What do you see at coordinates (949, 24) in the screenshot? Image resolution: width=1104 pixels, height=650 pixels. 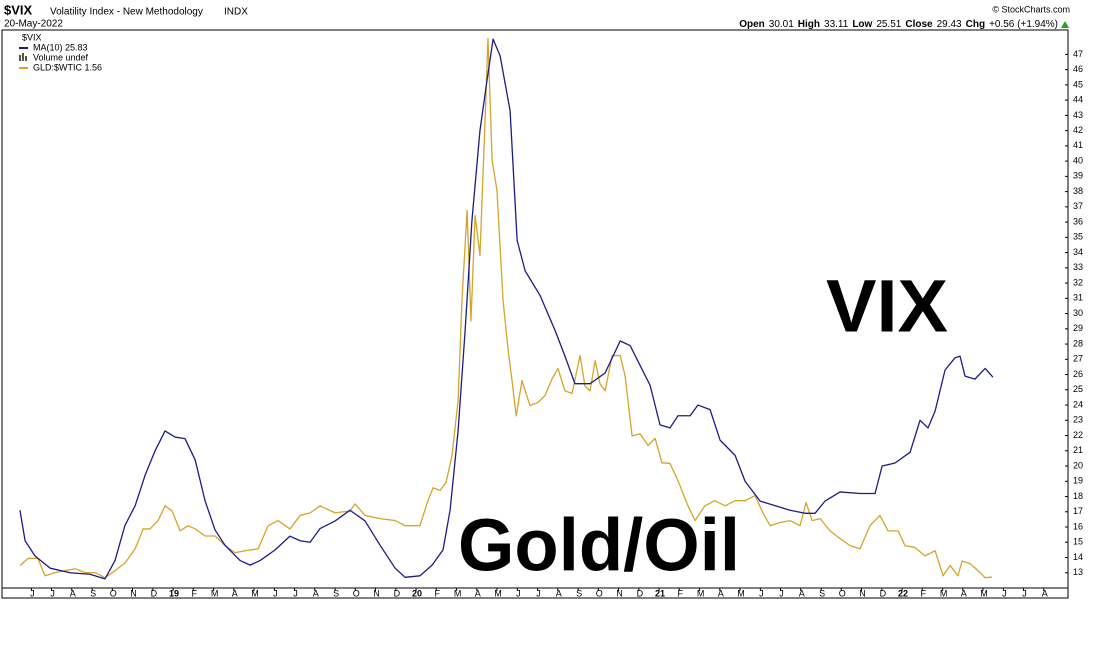 I see `quote-value: 29.43` at bounding box center [949, 24].